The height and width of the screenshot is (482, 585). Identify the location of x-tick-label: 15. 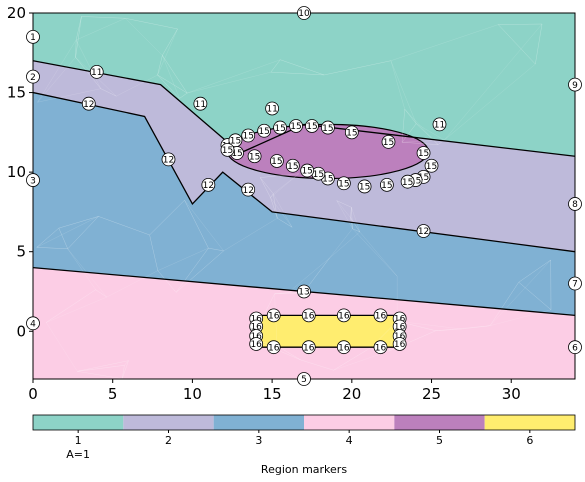
(272, 394).